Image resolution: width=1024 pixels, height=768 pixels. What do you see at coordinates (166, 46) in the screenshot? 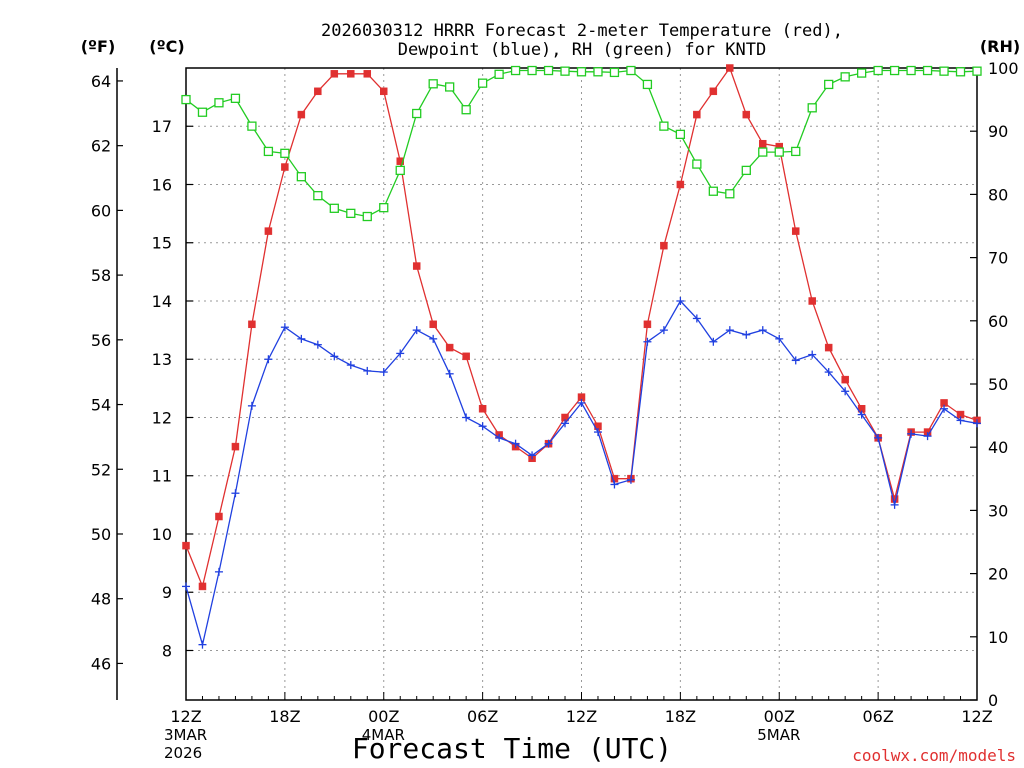
I see `celsius-axis-unit: (ºC)` at bounding box center [166, 46].